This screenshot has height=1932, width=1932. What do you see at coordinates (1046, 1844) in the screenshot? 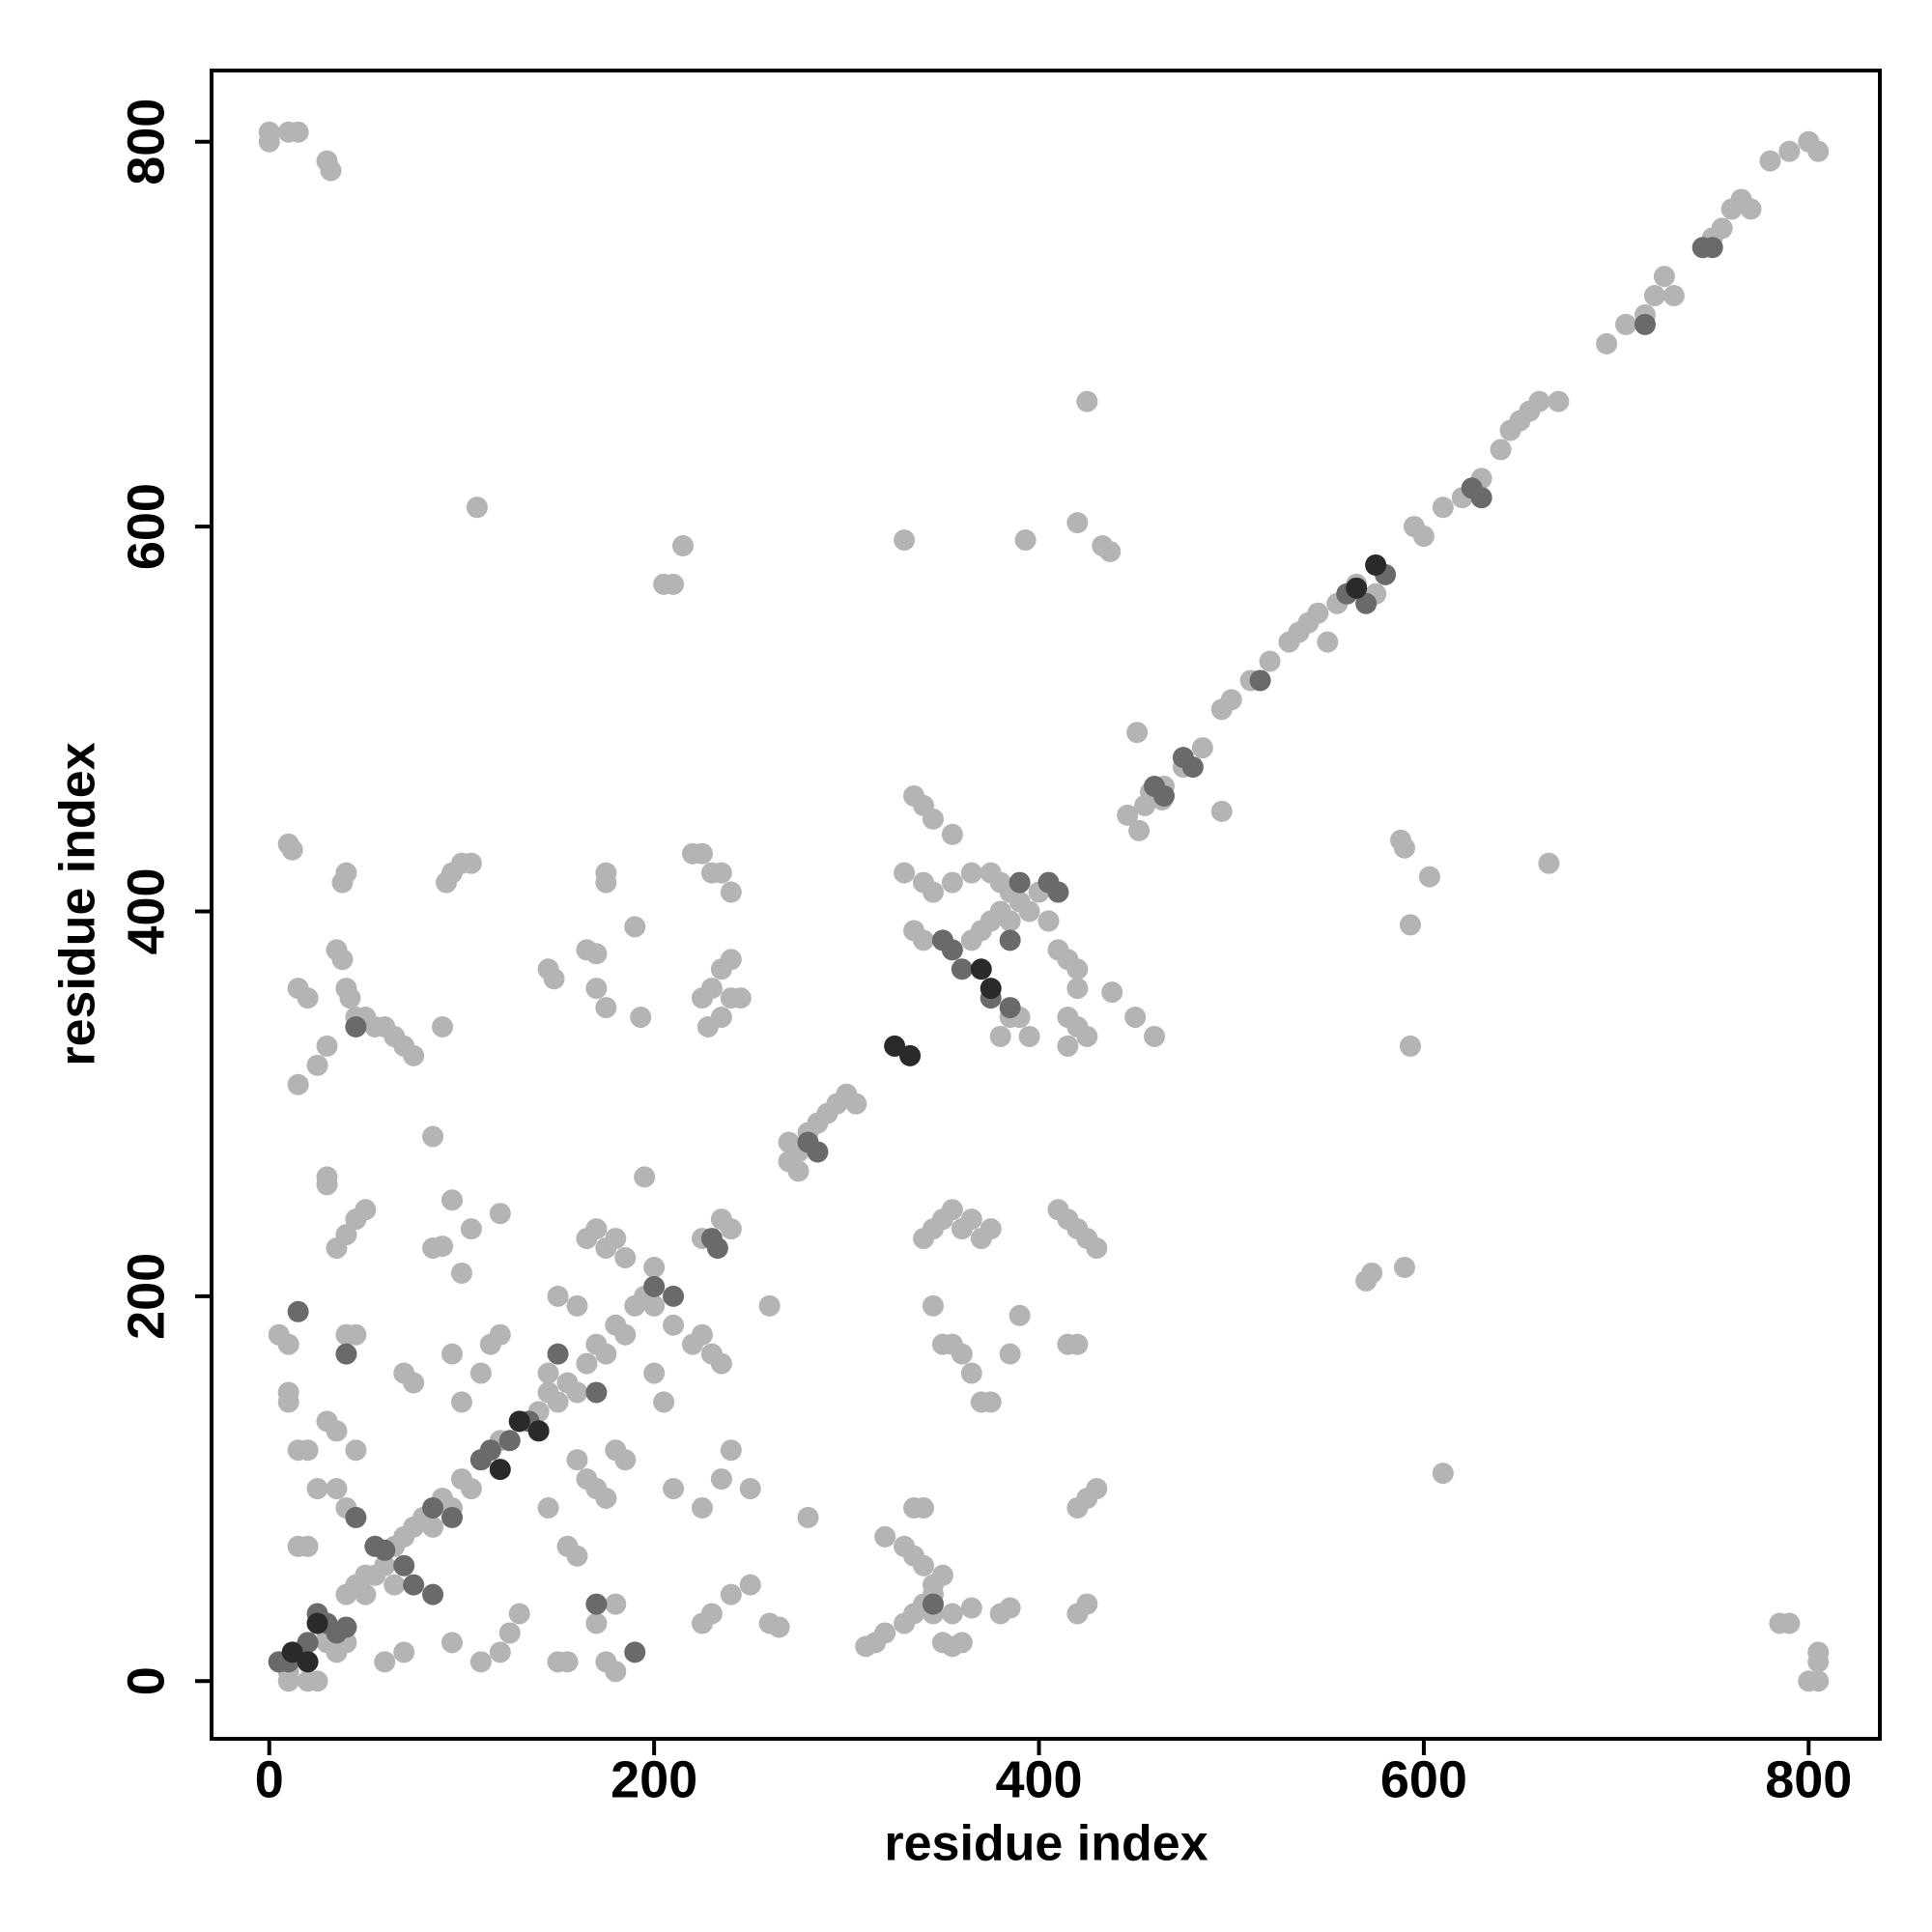
I see `x-axis-title: residue index` at bounding box center [1046, 1844].